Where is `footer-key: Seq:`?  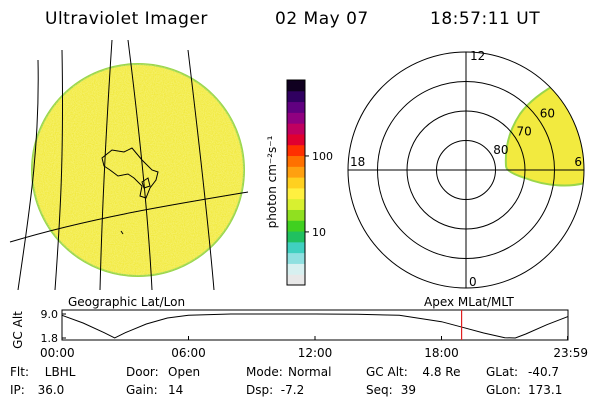 footer-key: Seq: is located at coordinates (379, 390).